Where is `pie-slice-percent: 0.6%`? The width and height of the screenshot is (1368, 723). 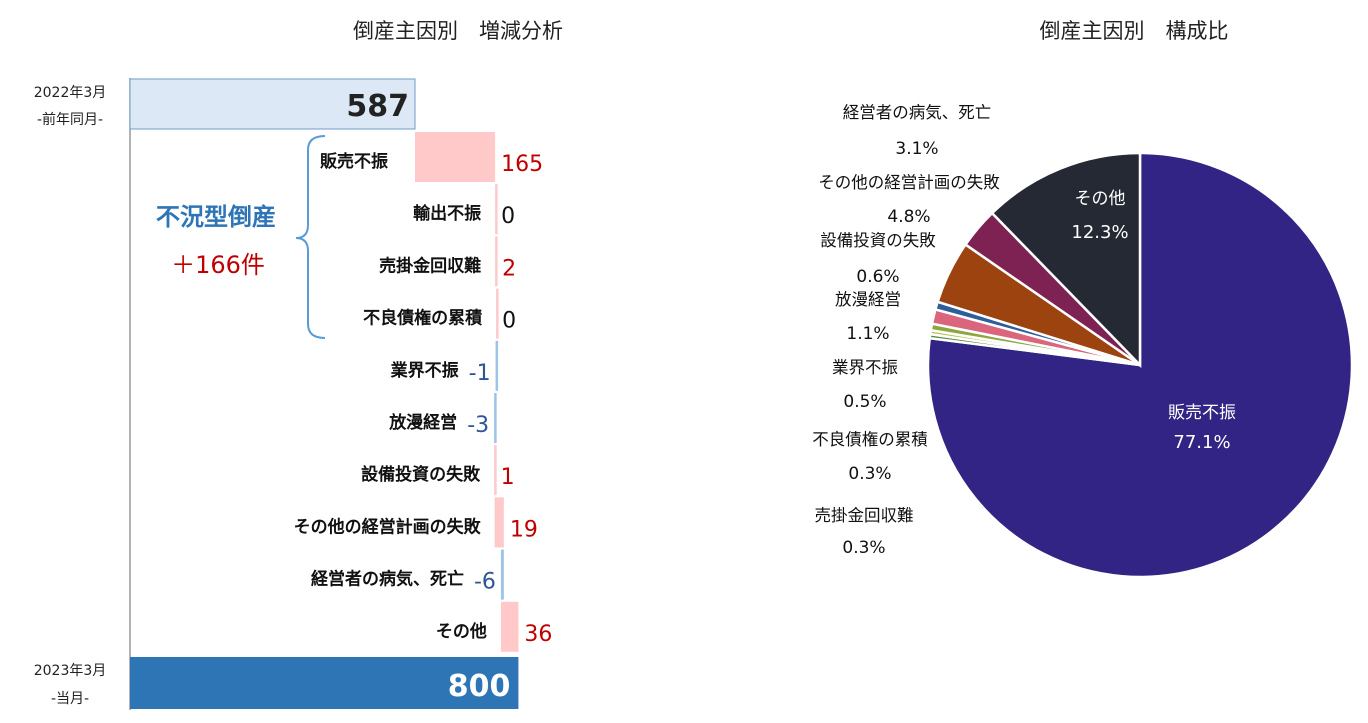 pie-slice-percent: 0.6% is located at coordinates (877, 277).